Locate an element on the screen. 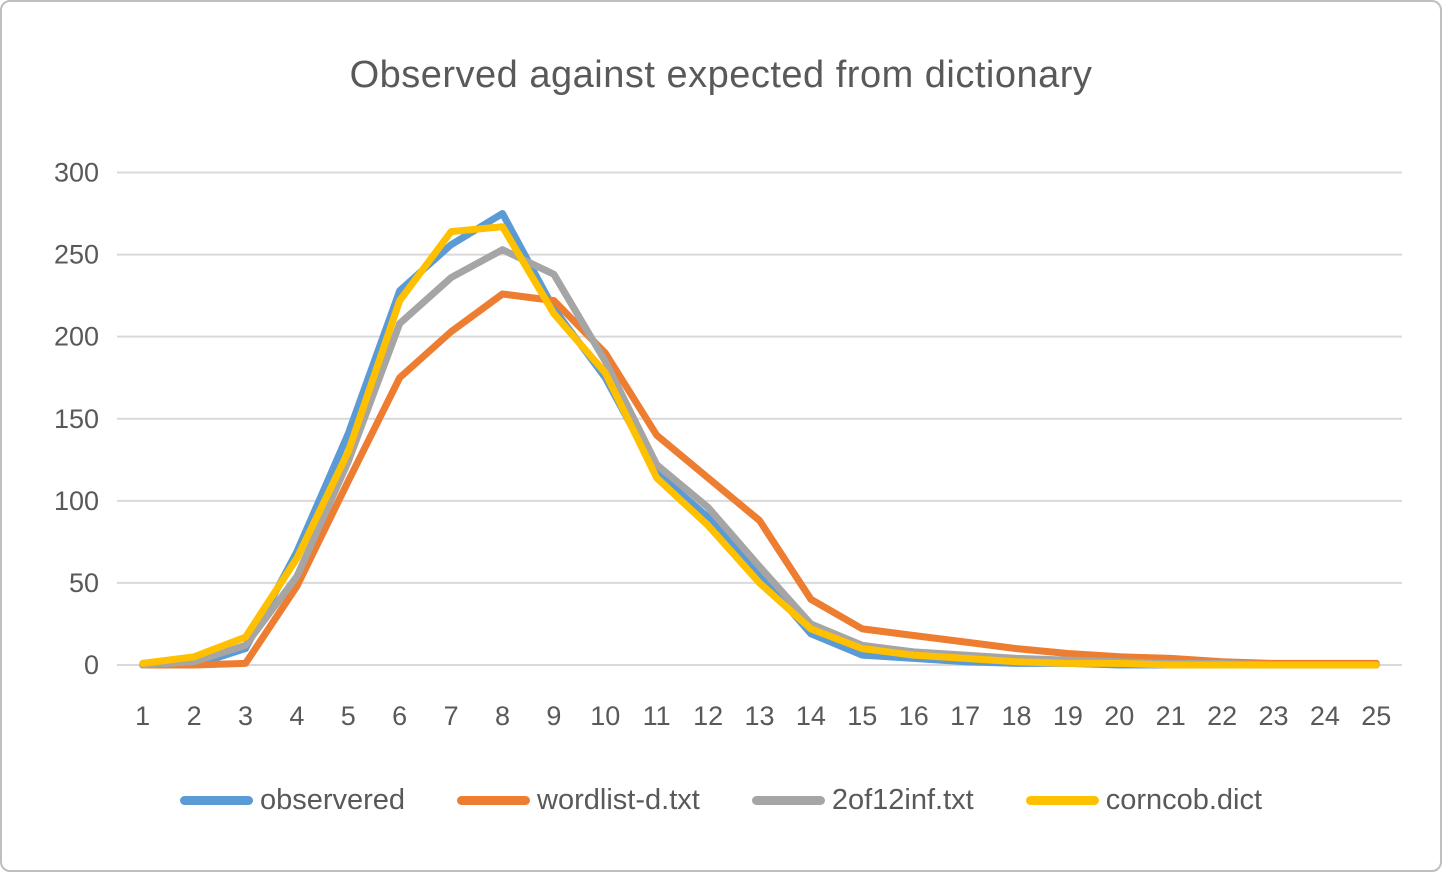  x-axis-label-20: 20 is located at coordinates (1119, 716).